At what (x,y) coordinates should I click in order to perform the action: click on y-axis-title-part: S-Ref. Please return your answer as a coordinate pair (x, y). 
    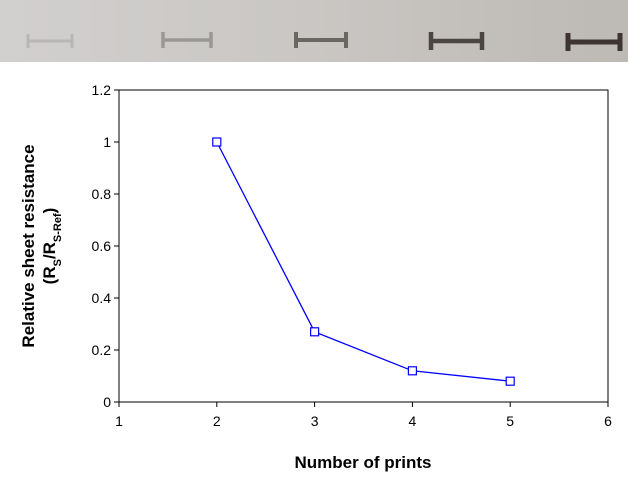
    Looking at the image, I should click on (58, 227).